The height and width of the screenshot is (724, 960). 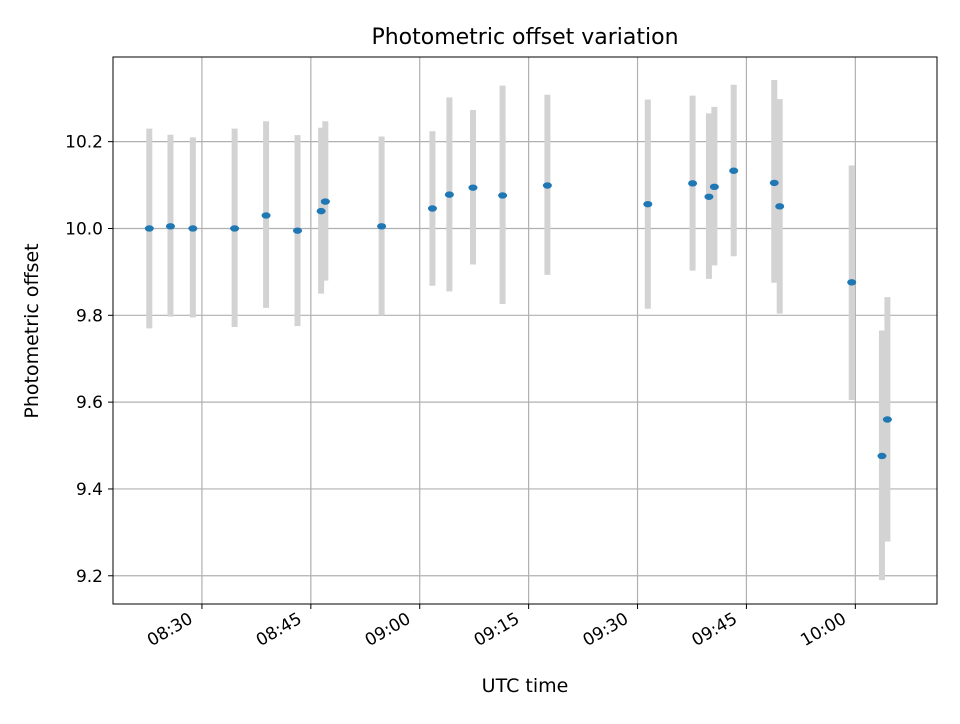 What do you see at coordinates (89, 577) in the screenshot?
I see `y-tick-label: 9.2` at bounding box center [89, 577].